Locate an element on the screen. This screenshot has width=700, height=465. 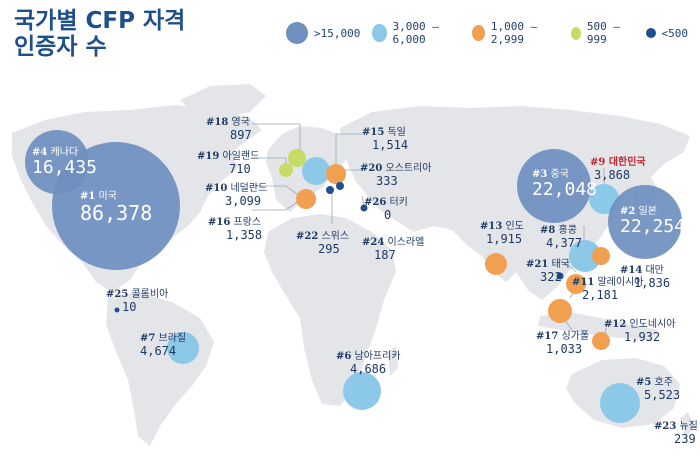
south-america is located at coordinates (160, 369).